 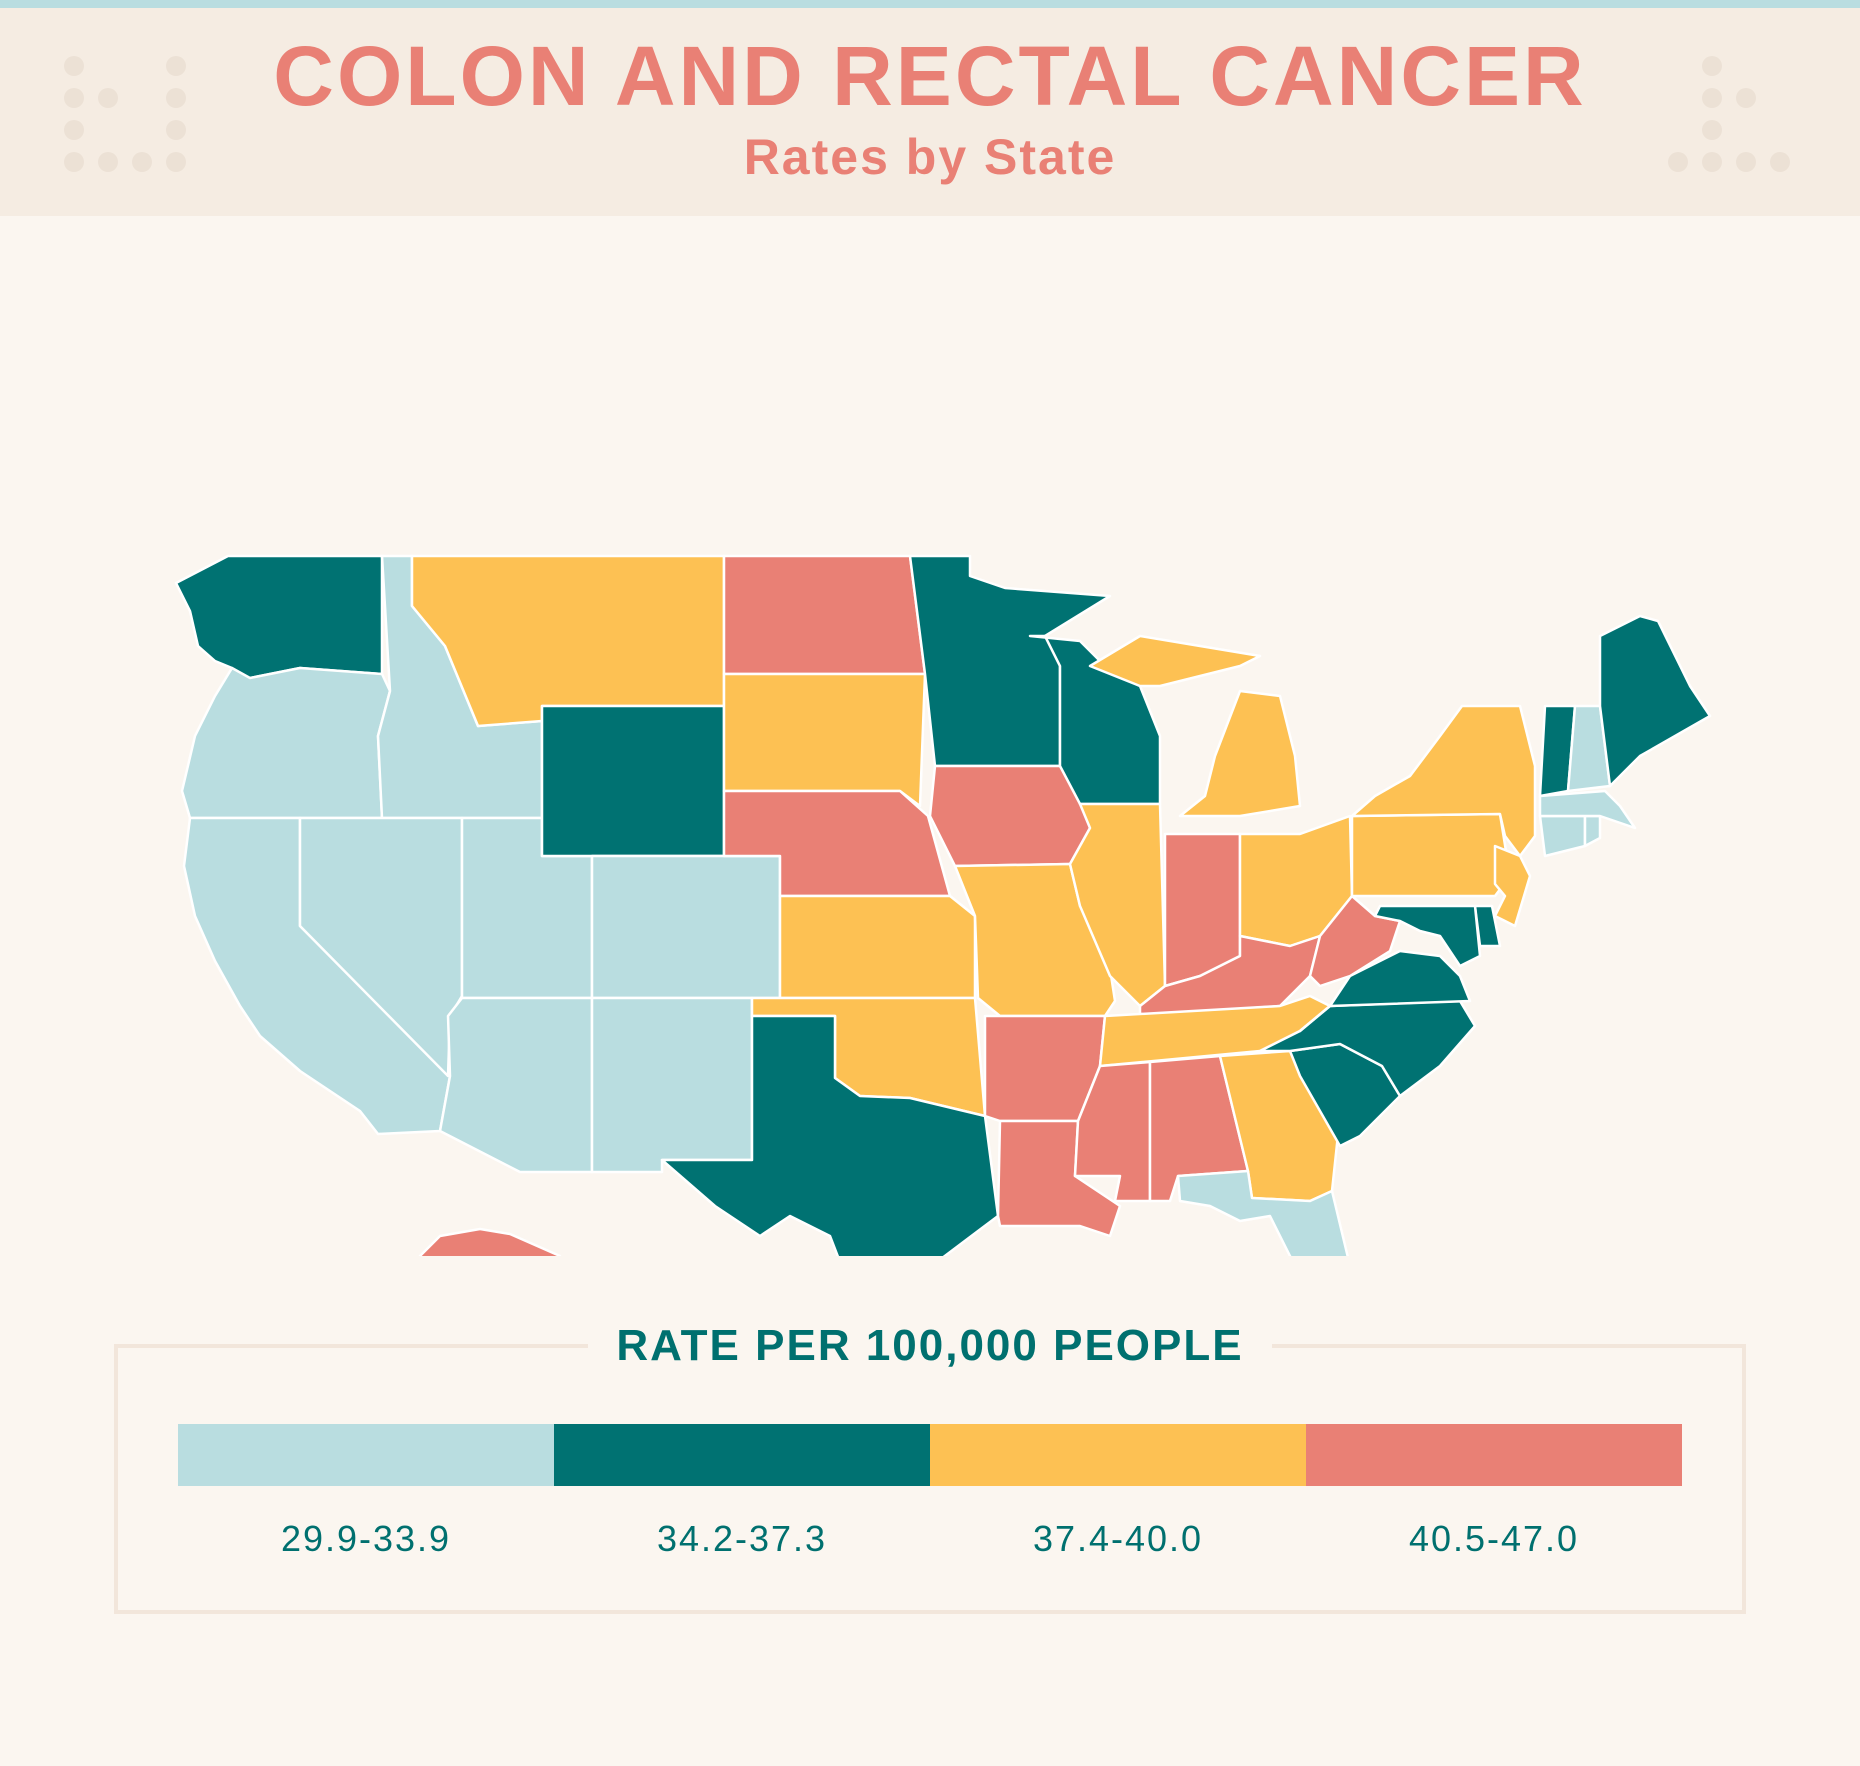 I want to click on state-tx, so click(x=830, y=1135).